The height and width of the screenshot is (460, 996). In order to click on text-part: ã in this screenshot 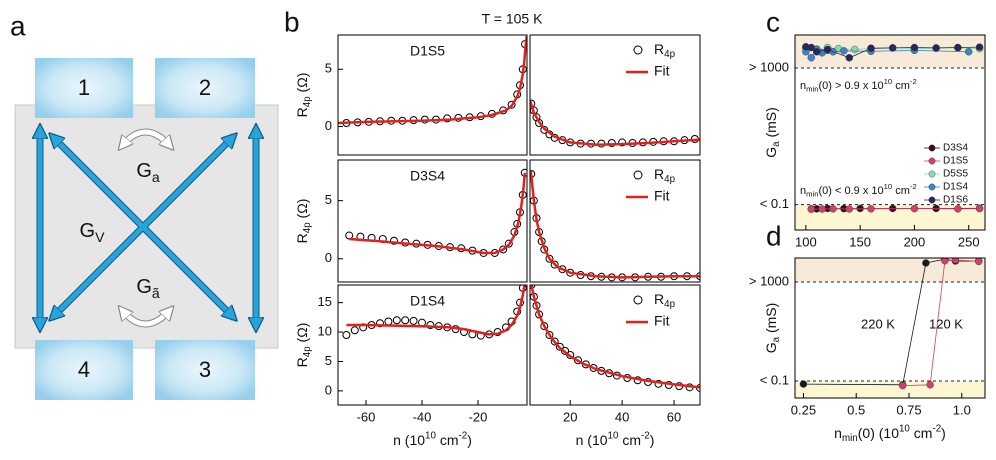, I will do `click(156, 293)`.